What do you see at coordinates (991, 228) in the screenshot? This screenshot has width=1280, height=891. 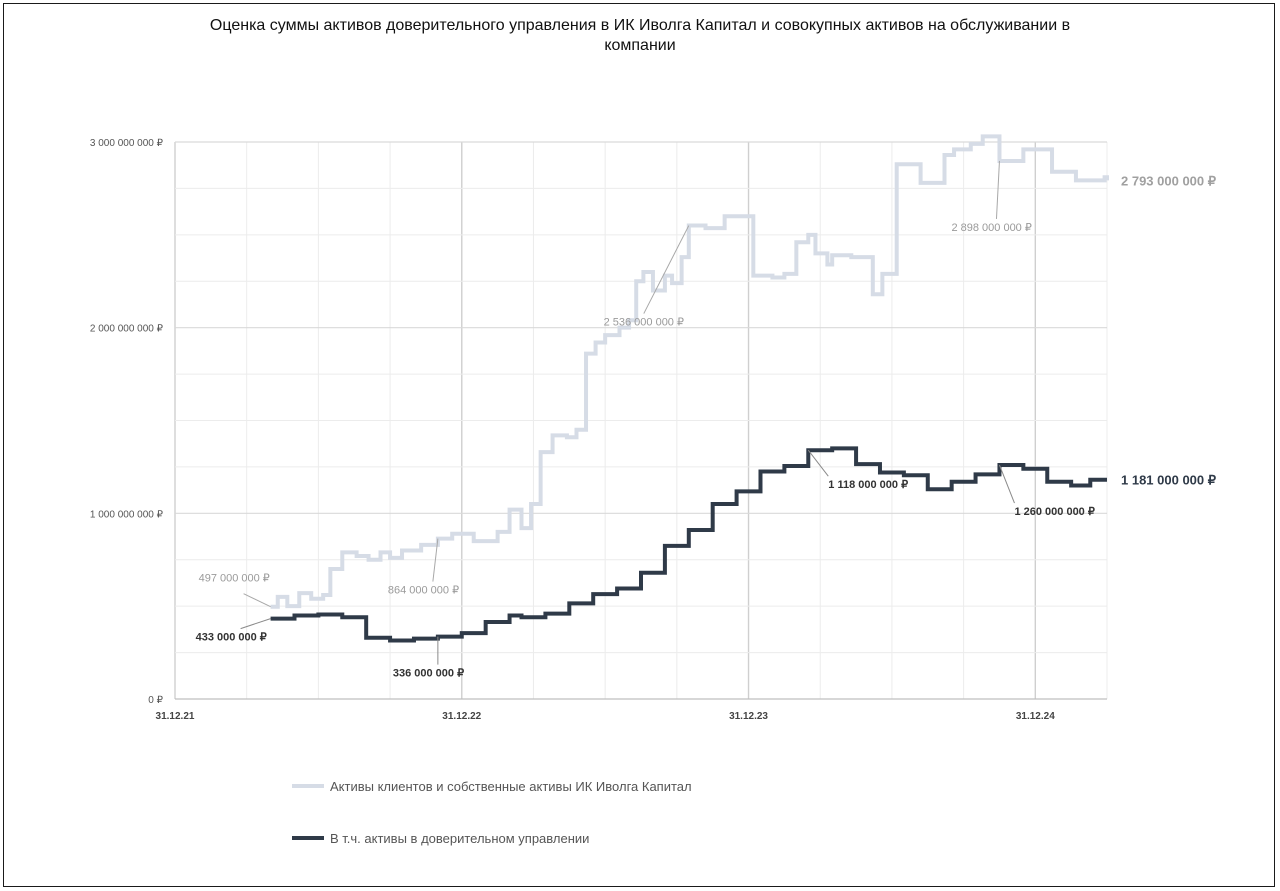 I see `annotation-label: 2 898 000 000 ₽` at bounding box center [991, 228].